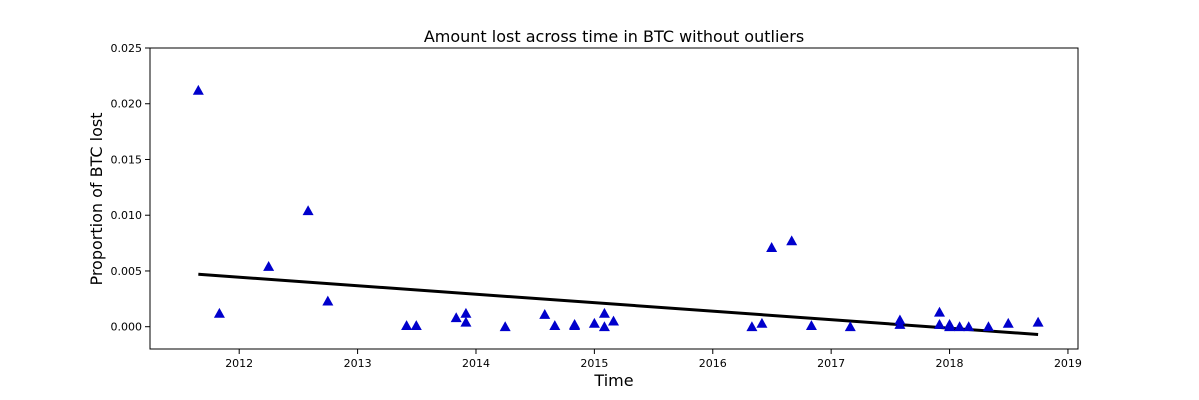  What do you see at coordinates (713, 363) in the screenshot?
I see `x-tick-label: 2016` at bounding box center [713, 363].